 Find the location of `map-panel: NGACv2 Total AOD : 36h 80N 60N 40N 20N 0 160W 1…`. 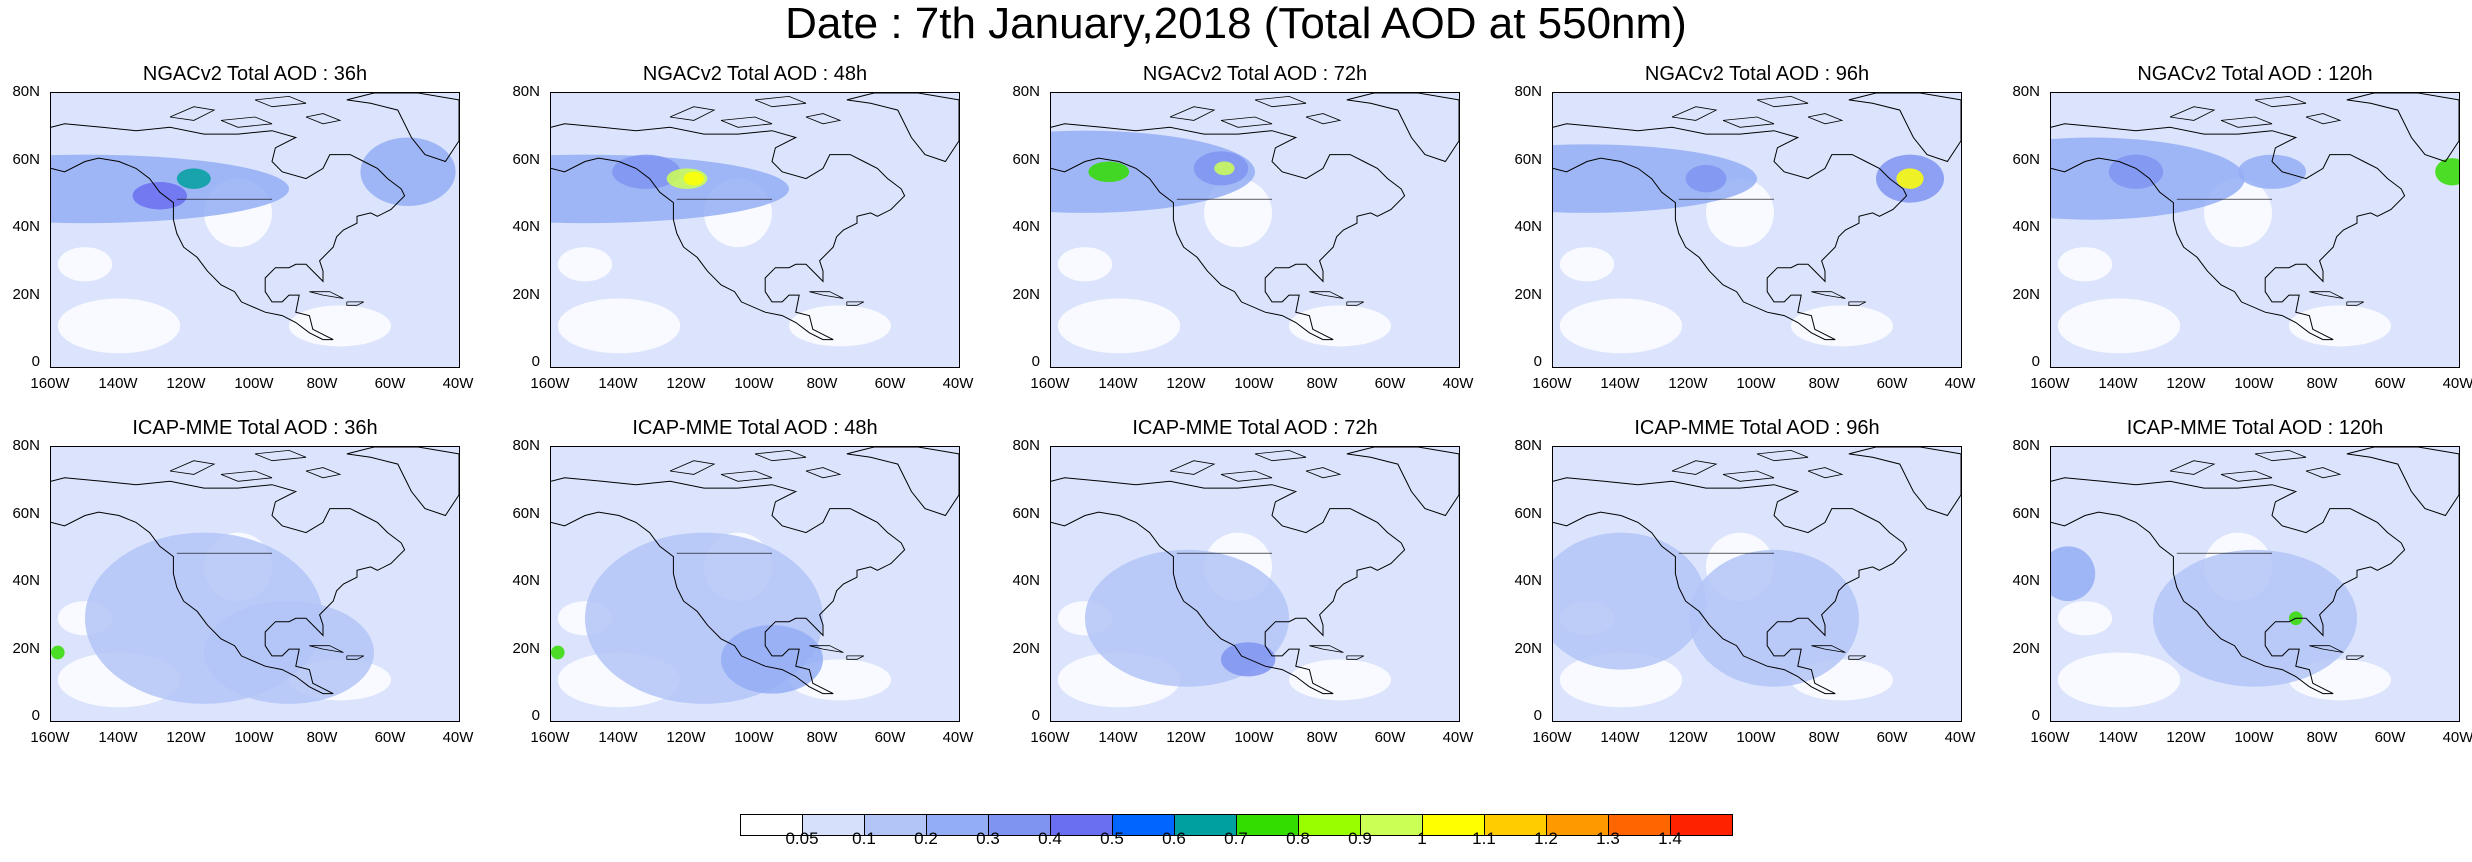

map-panel: NGACv2 Total AOD : 36h 80N 60N 40N 20N 0 160W 1… is located at coordinates (242, 227).